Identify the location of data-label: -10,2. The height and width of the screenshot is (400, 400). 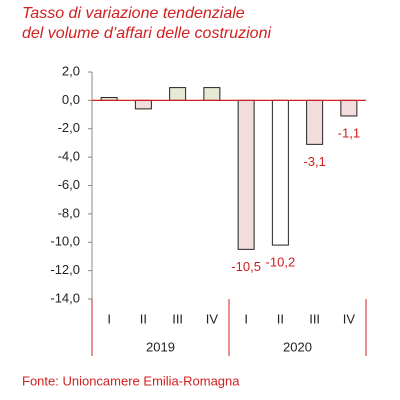
(281, 262).